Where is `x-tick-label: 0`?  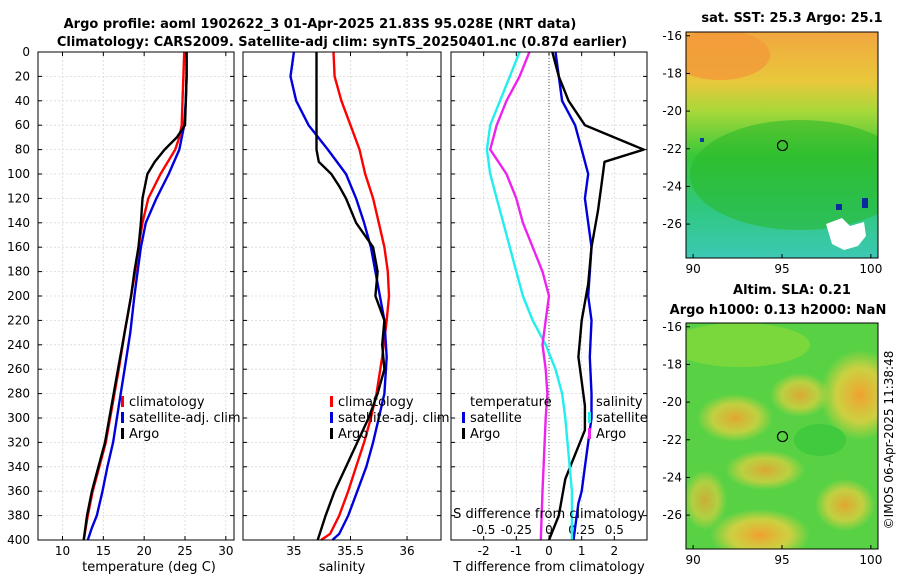 x-tick-label: 0 is located at coordinates (549, 551).